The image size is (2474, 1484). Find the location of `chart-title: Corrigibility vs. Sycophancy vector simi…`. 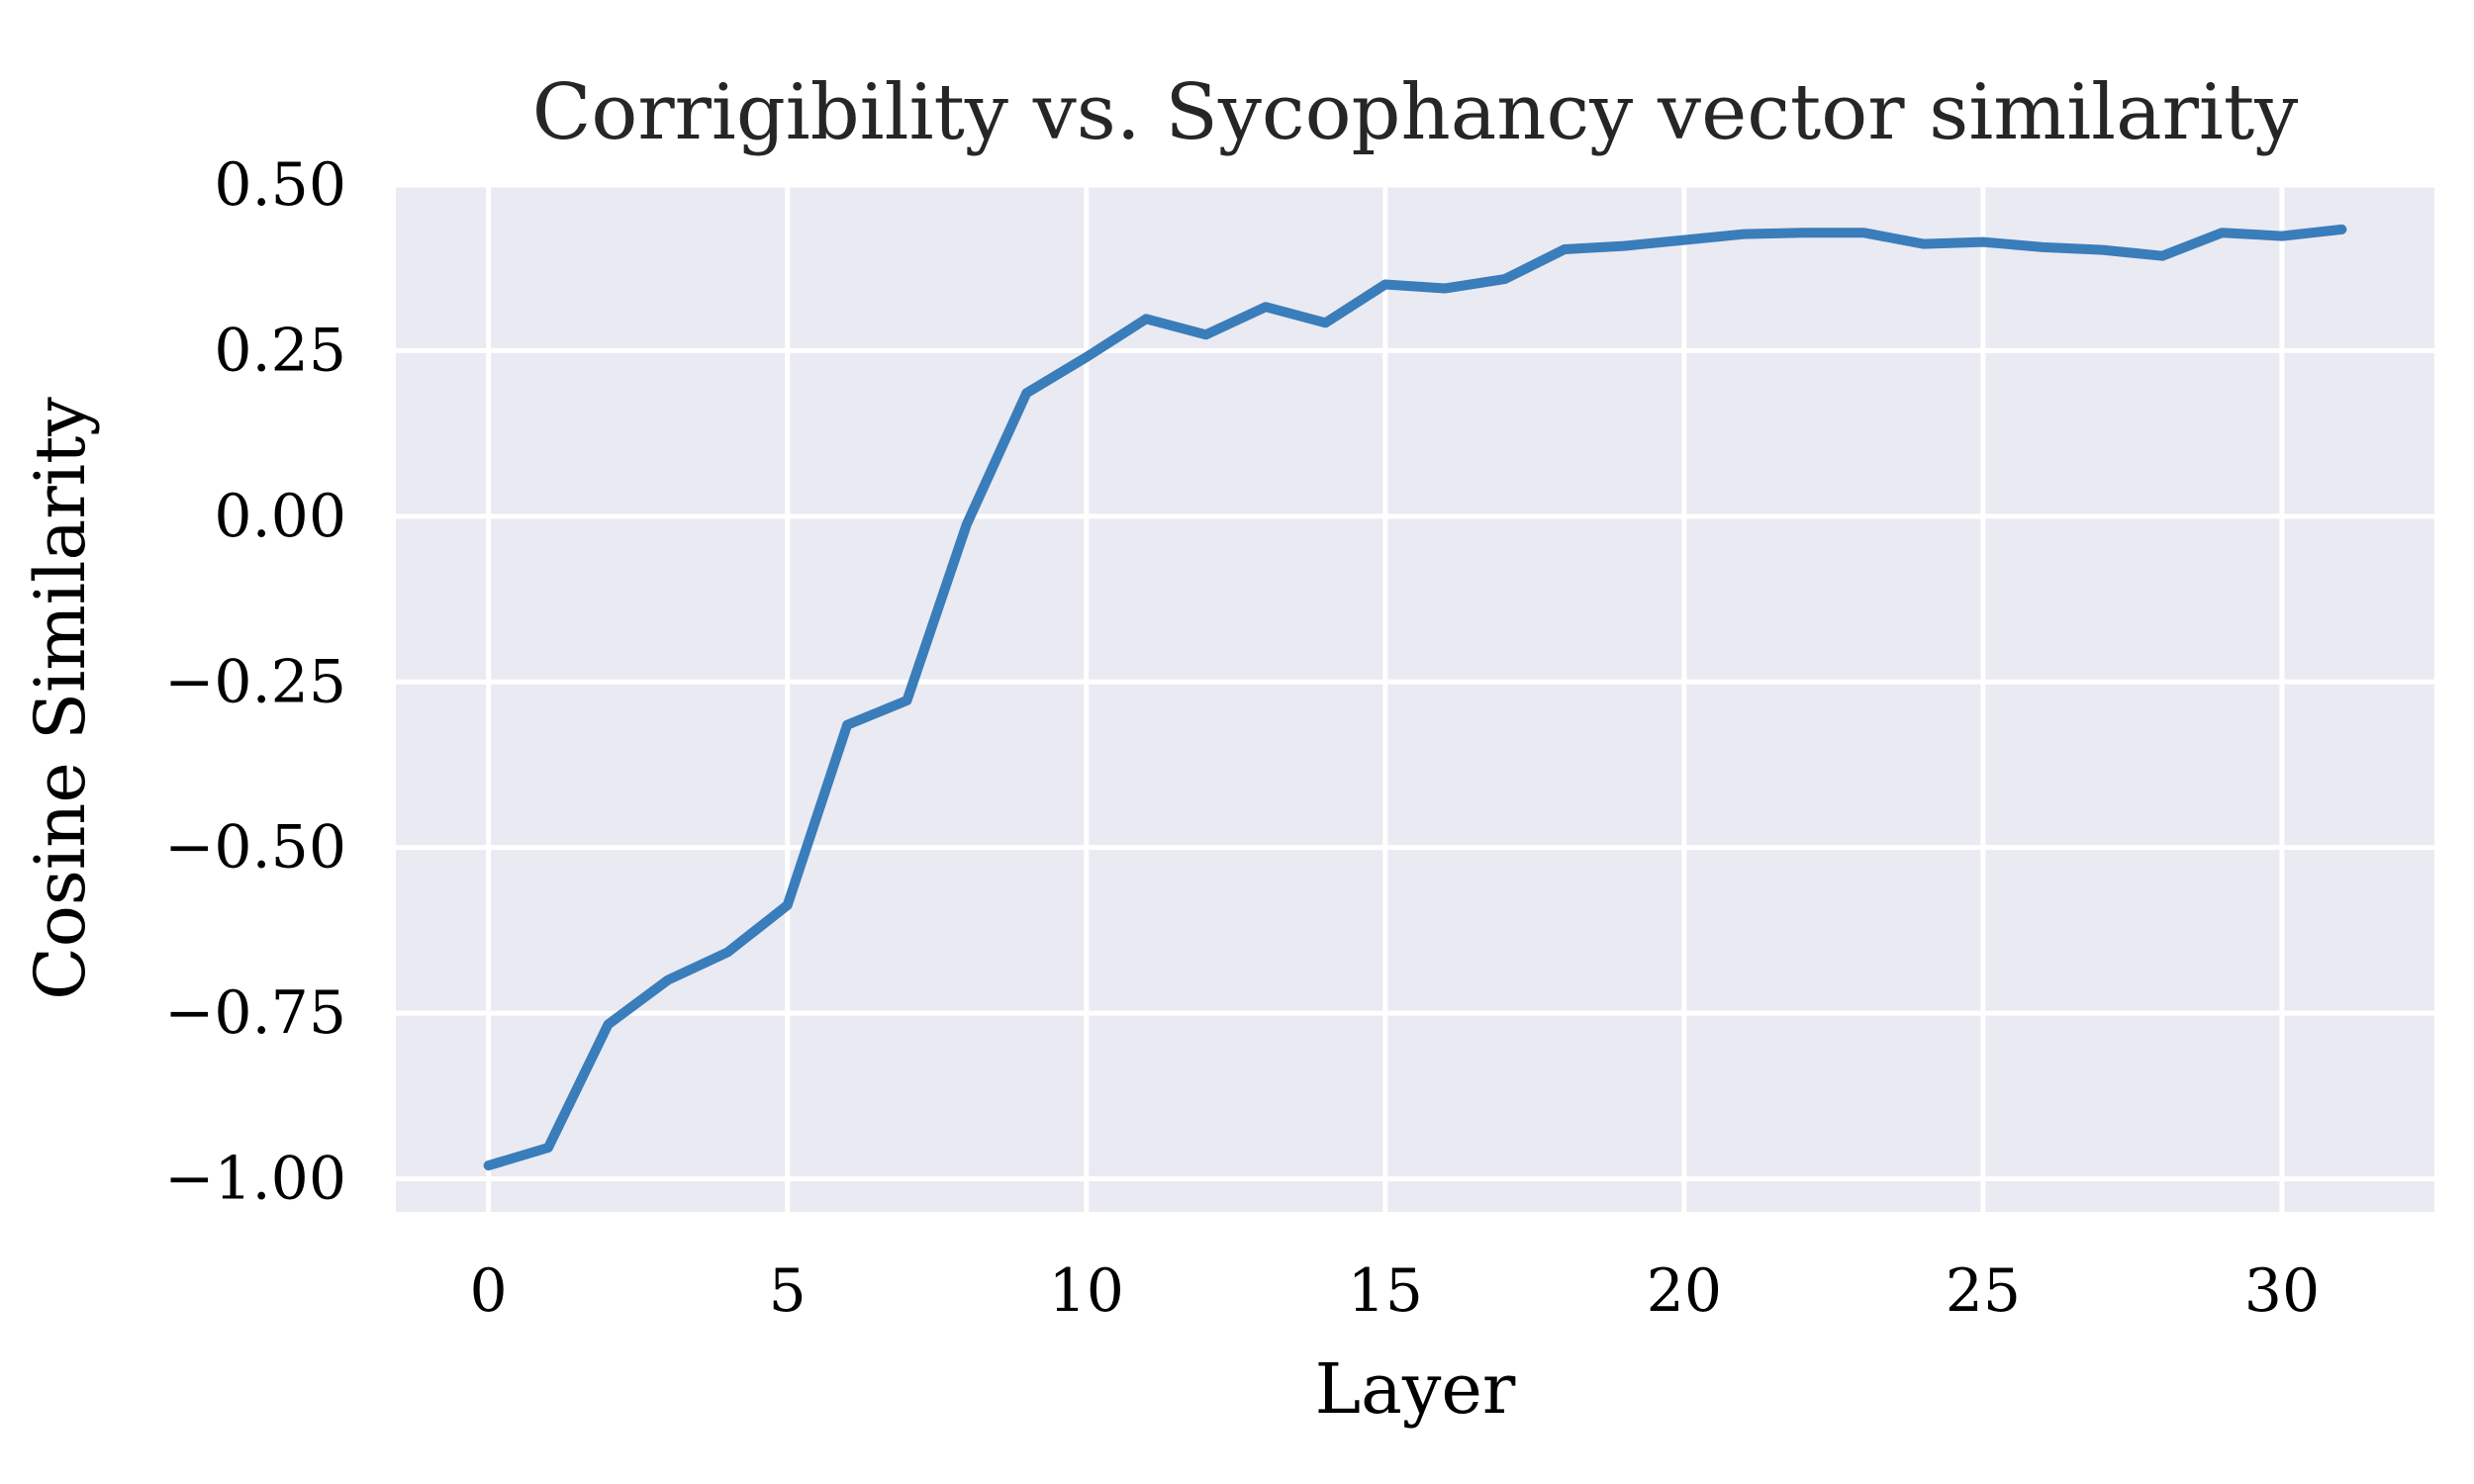

chart-title: Corrigibility vs. Sycophancy vector simi… is located at coordinates (1416, 112).